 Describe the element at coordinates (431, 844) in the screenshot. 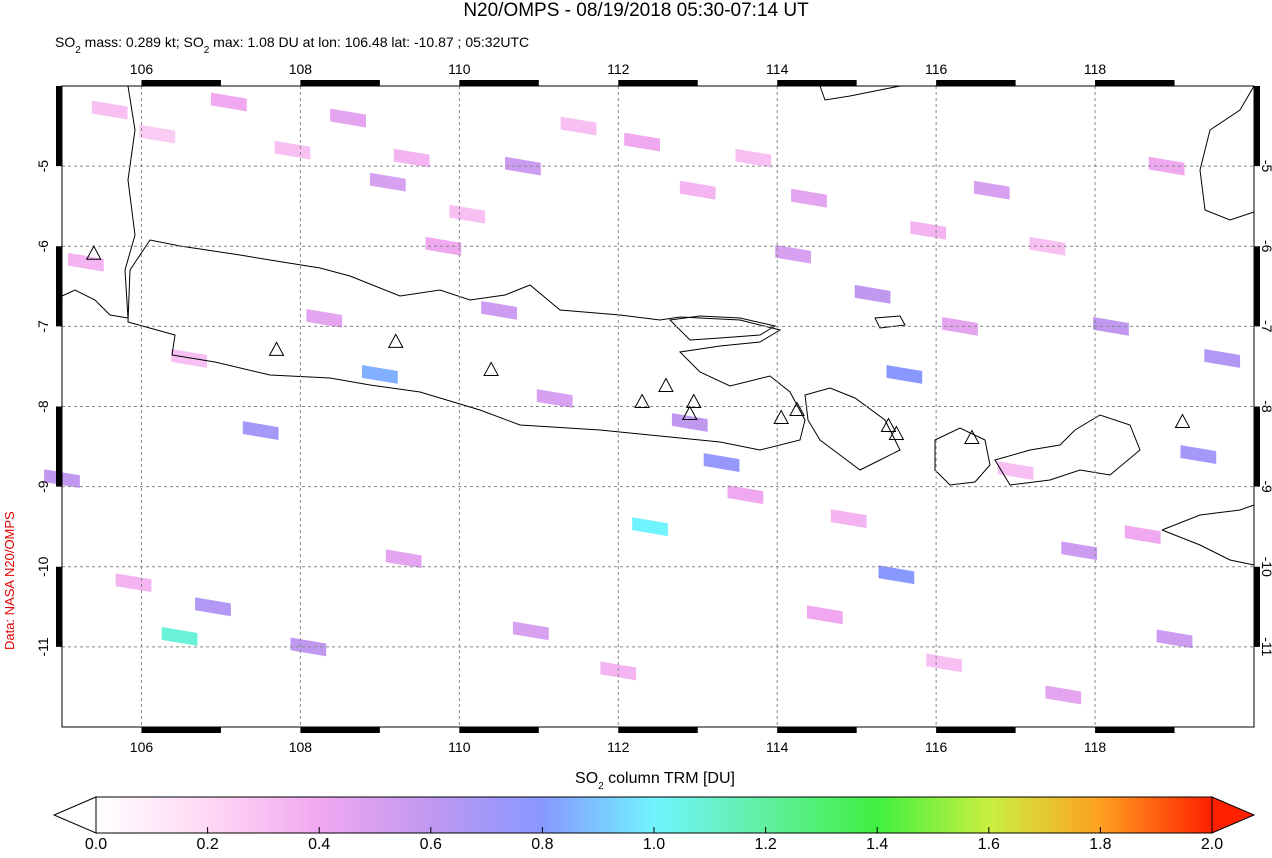

I see `colorbar-tick-label: 0.6` at that location.